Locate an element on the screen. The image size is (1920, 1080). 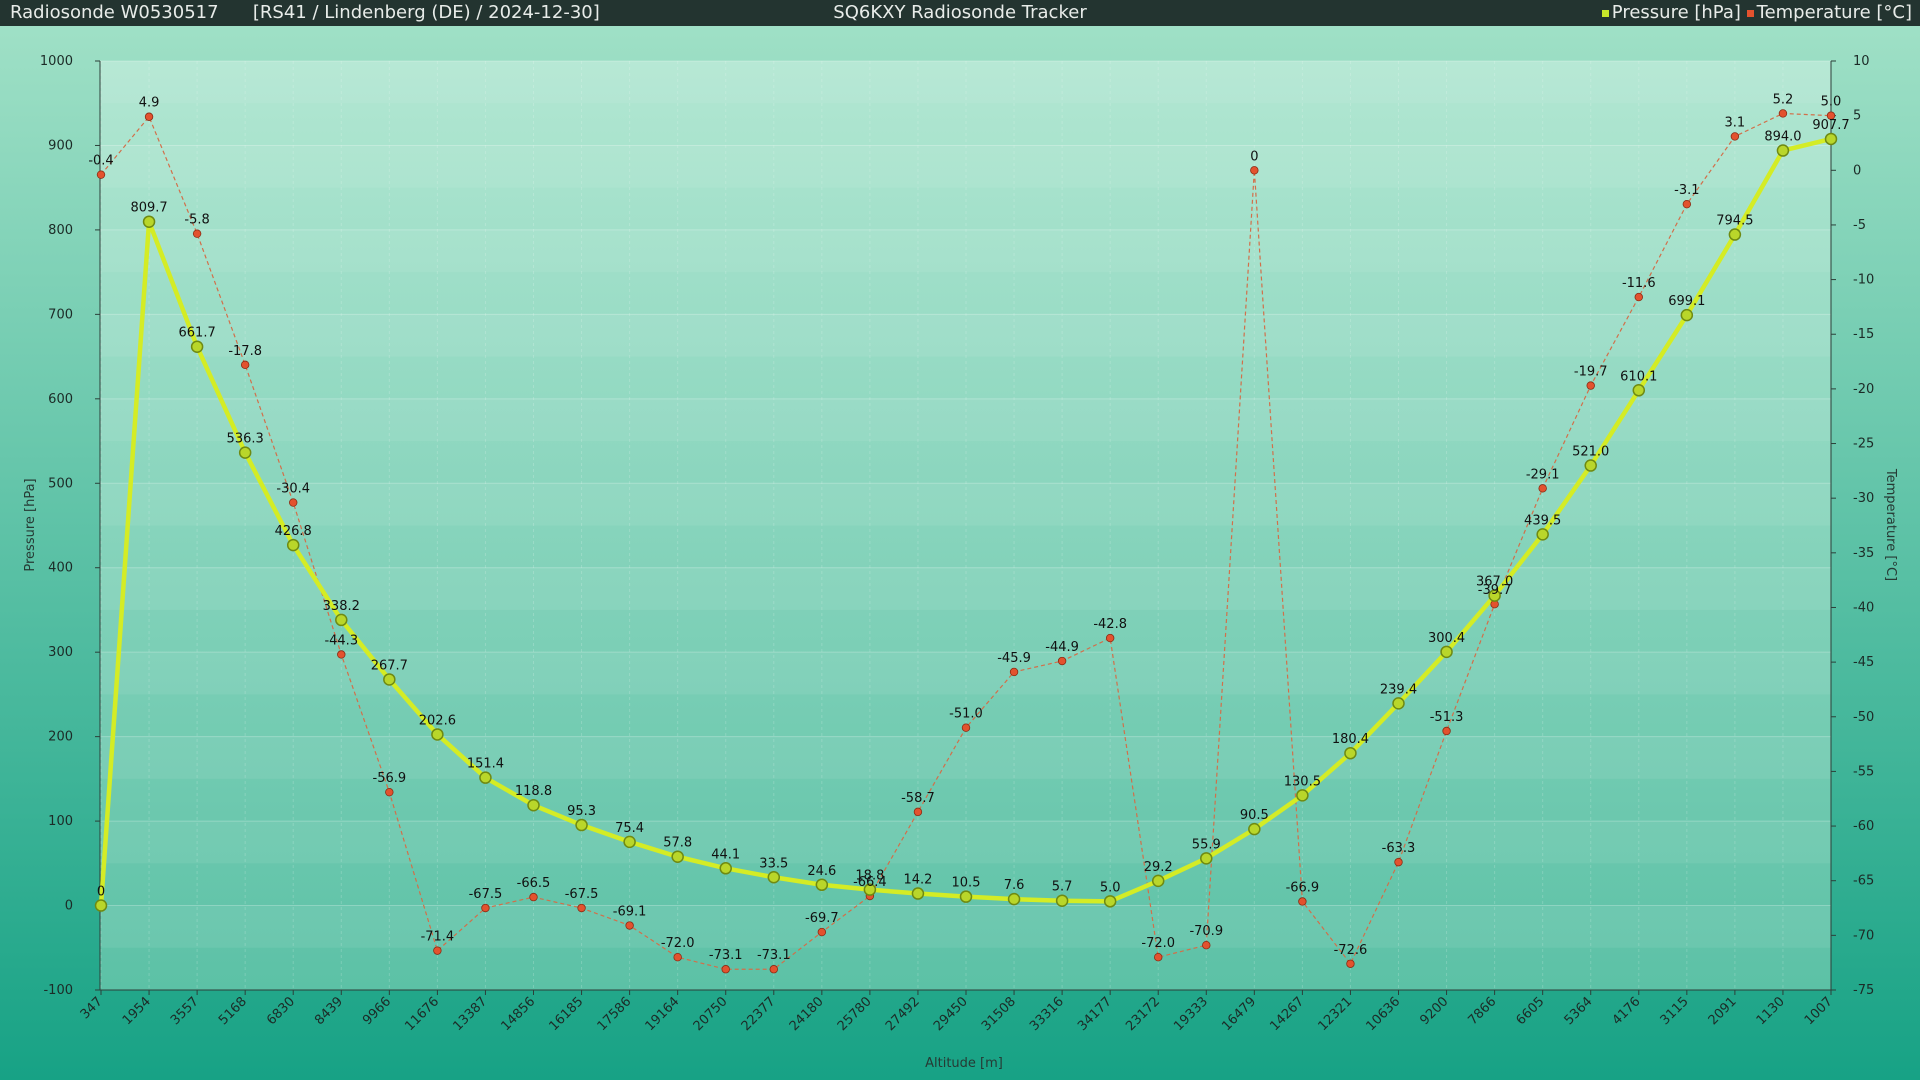
x-axis-label: Altitude [m] is located at coordinates (964, 1063).